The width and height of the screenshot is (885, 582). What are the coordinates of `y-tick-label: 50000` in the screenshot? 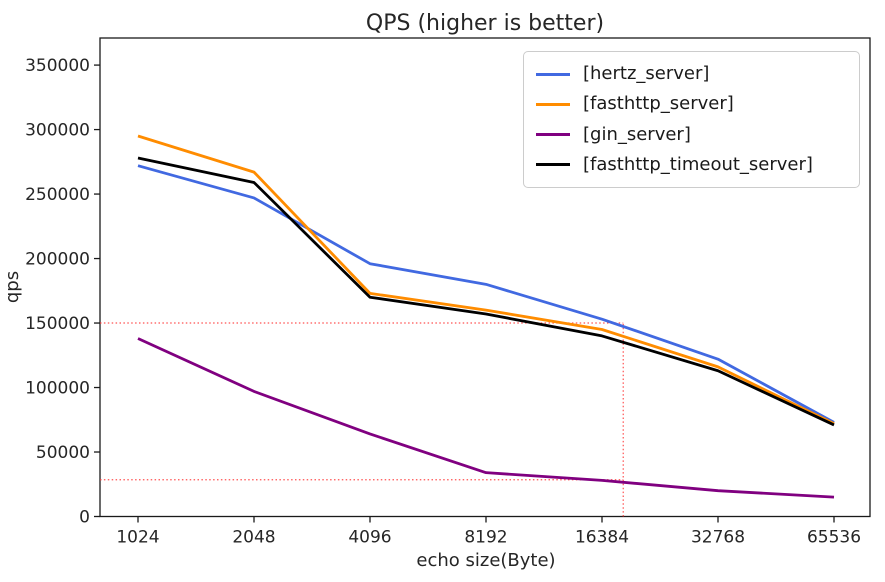 It's located at (63, 453).